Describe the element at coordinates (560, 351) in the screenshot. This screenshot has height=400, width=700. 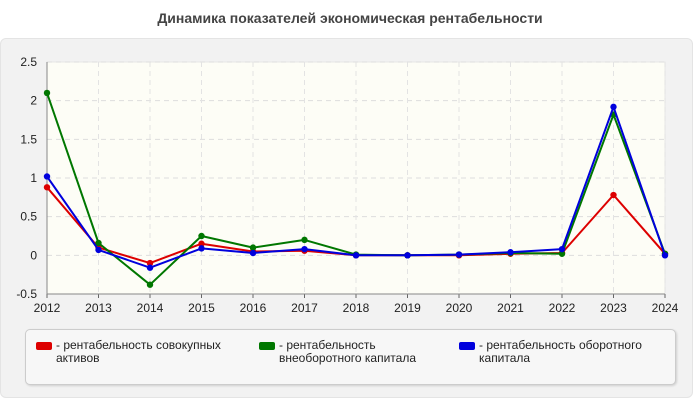
I see `legend-label-series-3: - рентабельность оборотного капитала` at that location.